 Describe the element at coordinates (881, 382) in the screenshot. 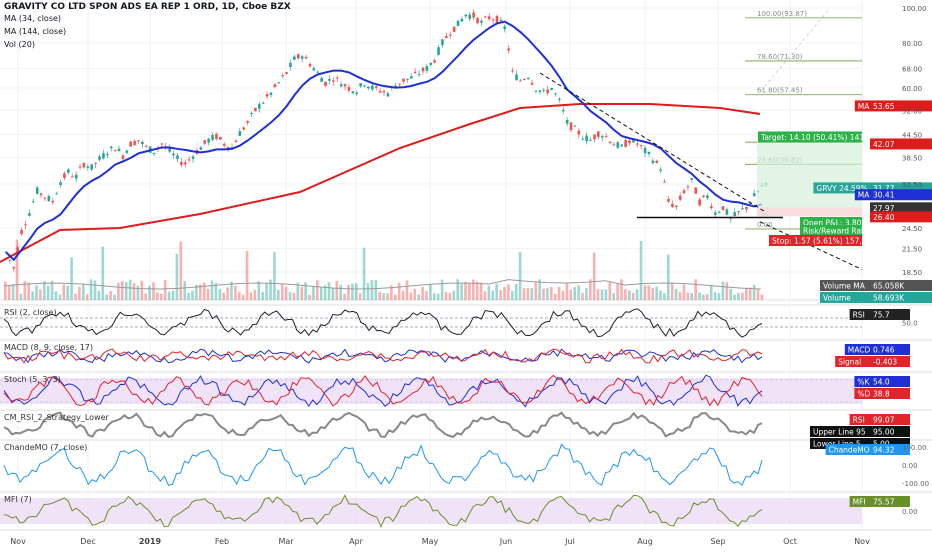

I see `indicator-label-value: 54.0` at that location.